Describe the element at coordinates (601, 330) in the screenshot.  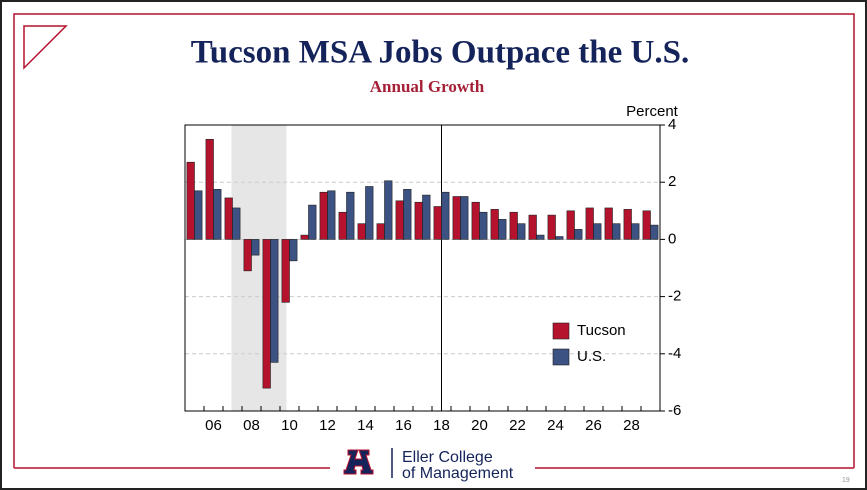
I see `legend-label: Tucson` at that location.